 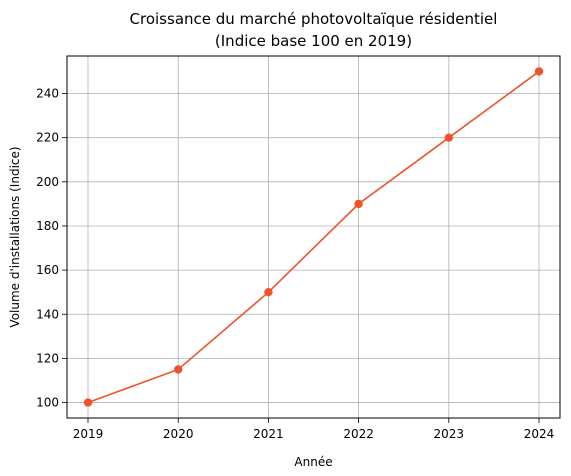 I want to click on x-tick-label: 2021, so click(x=268, y=434).